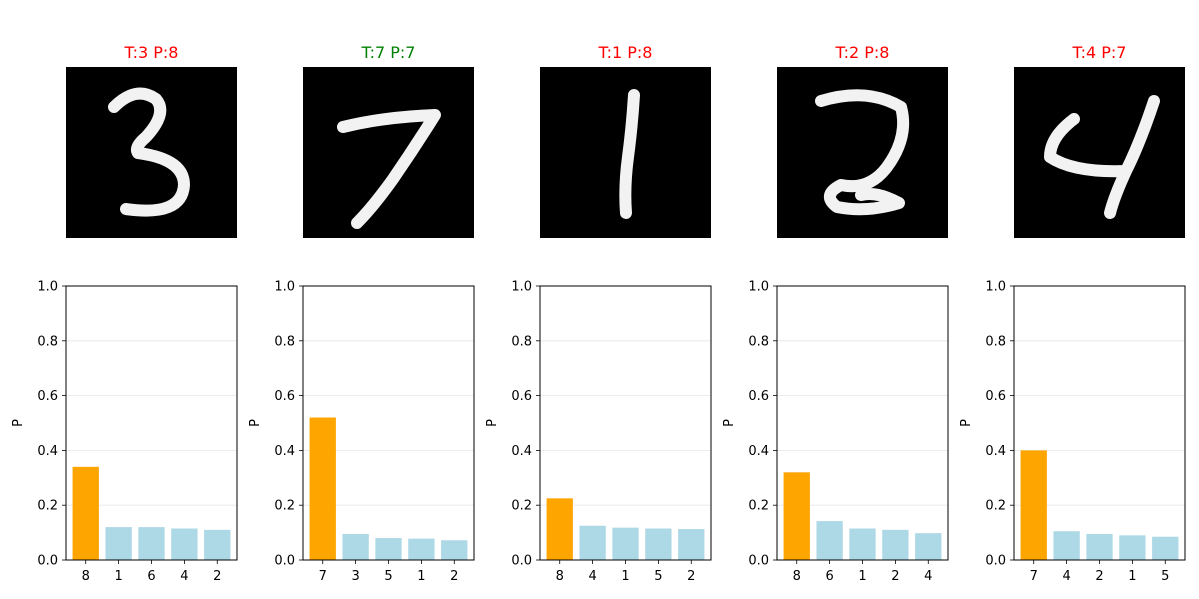  What do you see at coordinates (388, 52) in the screenshot?
I see `panel-title: T:7 P:7` at bounding box center [388, 52].